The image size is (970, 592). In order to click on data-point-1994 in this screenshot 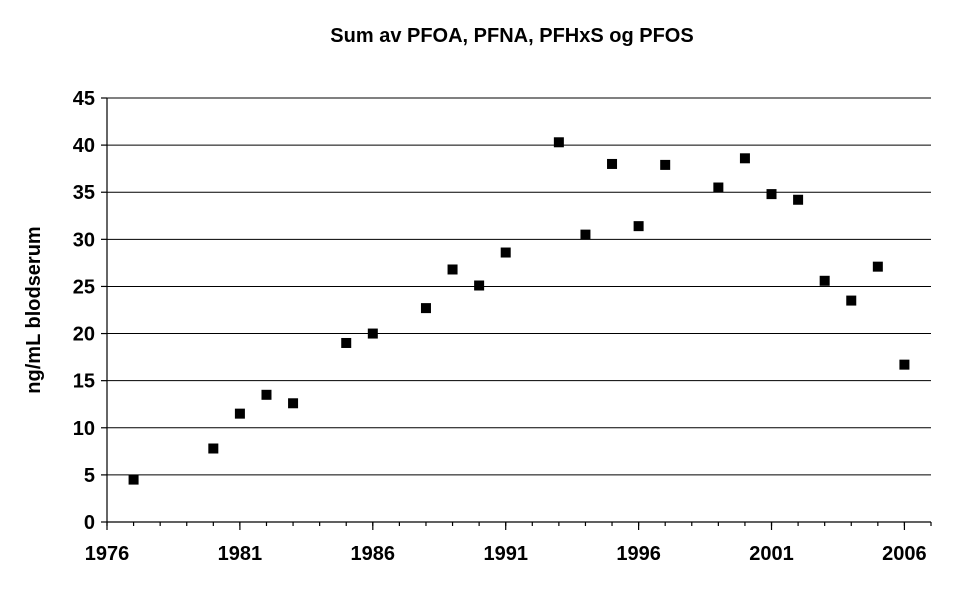, I will do `click(585, 234)`.